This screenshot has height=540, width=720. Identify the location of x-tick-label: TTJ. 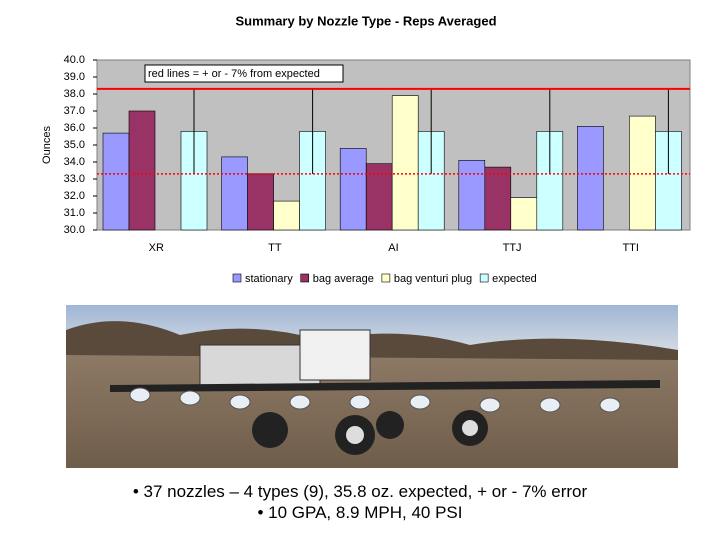
(512, 248).